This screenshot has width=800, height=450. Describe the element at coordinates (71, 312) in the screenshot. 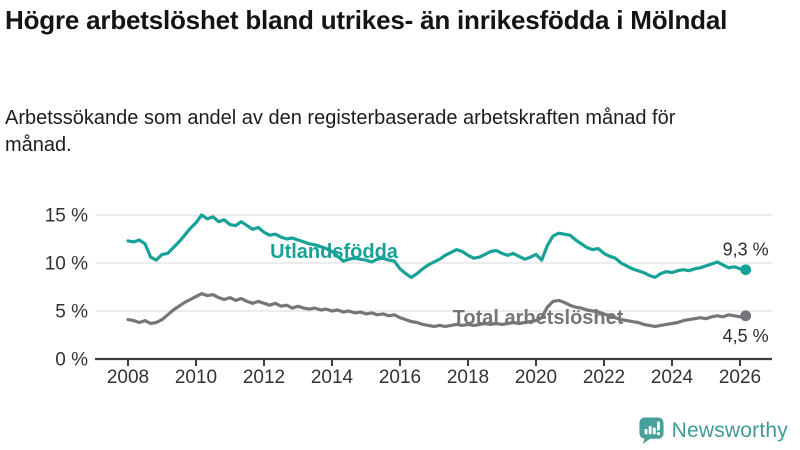

I see `y-axis-tick-label: 5 %` at that location.